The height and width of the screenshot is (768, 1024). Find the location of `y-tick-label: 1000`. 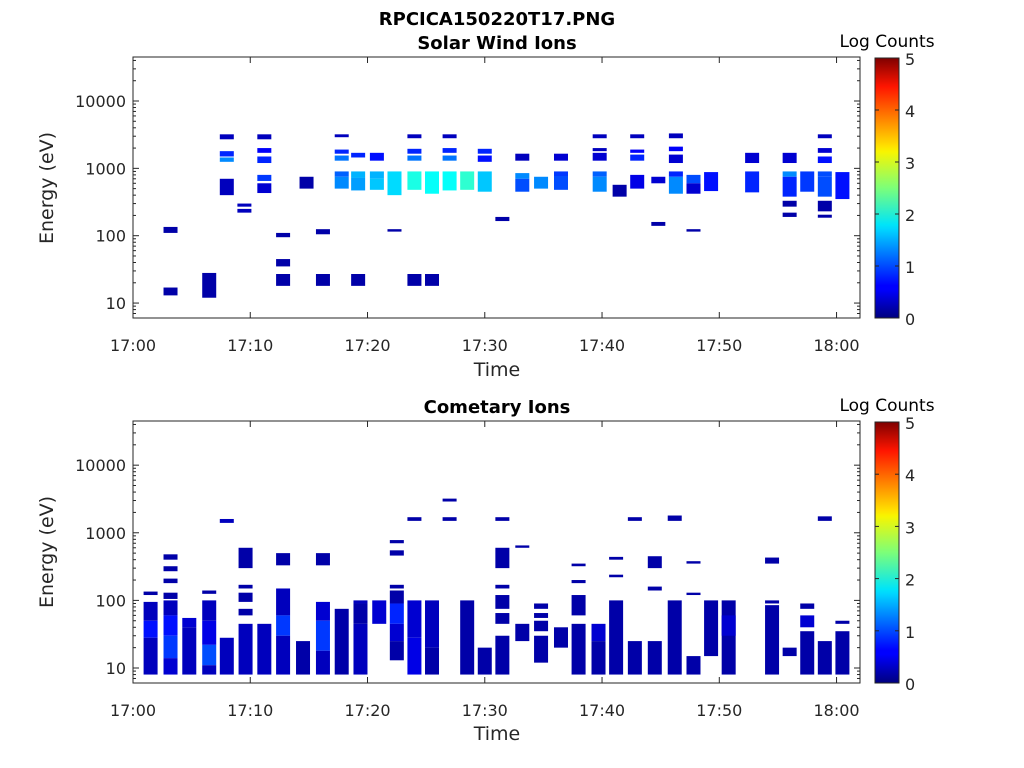

y-tick-label: 1000 is located at coordinates (105, 533).